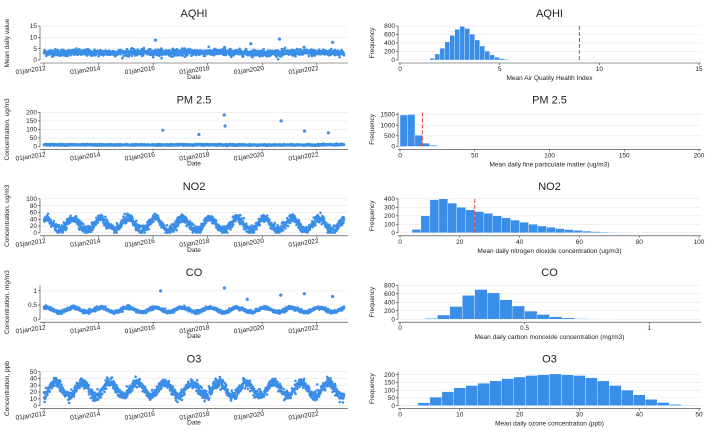 This screenshot has width=720, height=432. I want to click on x-axis-label: Date, so click(194, 77).